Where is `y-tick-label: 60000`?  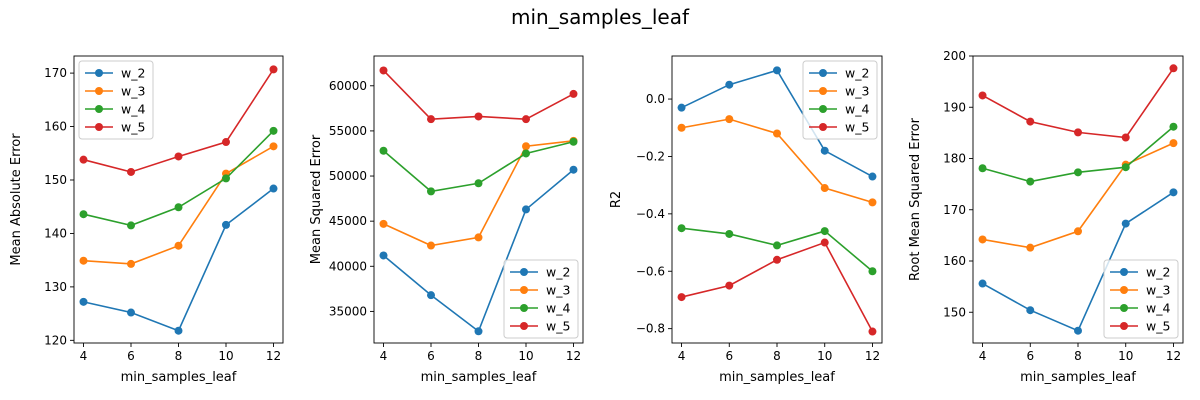 y-tick-label: 60000 is located at coordinates (348, 86).